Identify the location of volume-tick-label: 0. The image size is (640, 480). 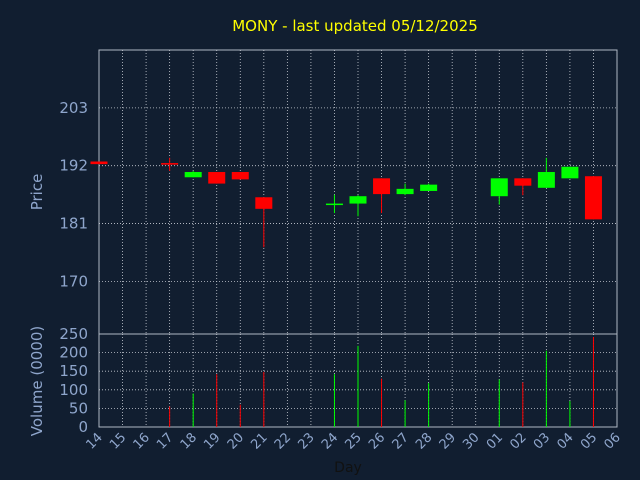
(83, 427).